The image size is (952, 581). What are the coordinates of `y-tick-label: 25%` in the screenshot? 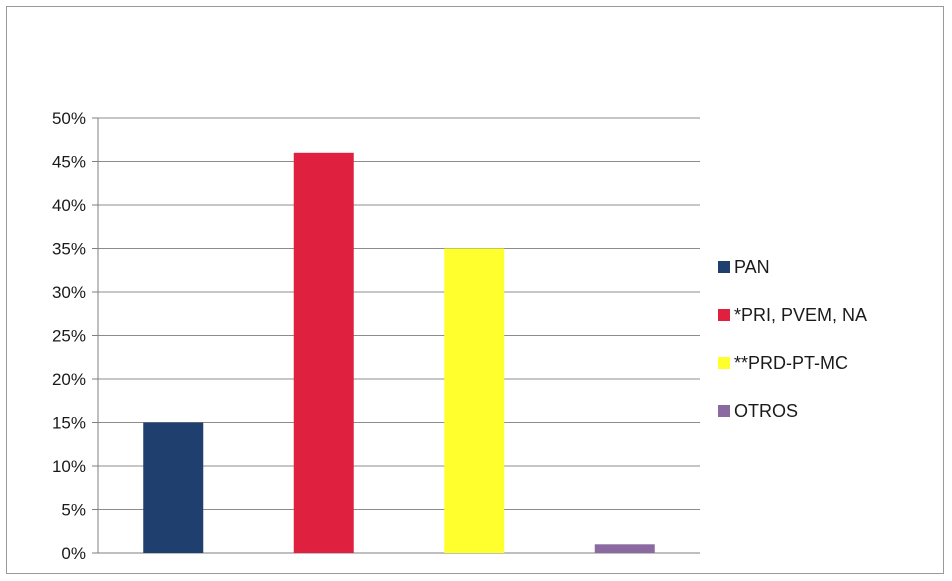 It's located at (69, 336).